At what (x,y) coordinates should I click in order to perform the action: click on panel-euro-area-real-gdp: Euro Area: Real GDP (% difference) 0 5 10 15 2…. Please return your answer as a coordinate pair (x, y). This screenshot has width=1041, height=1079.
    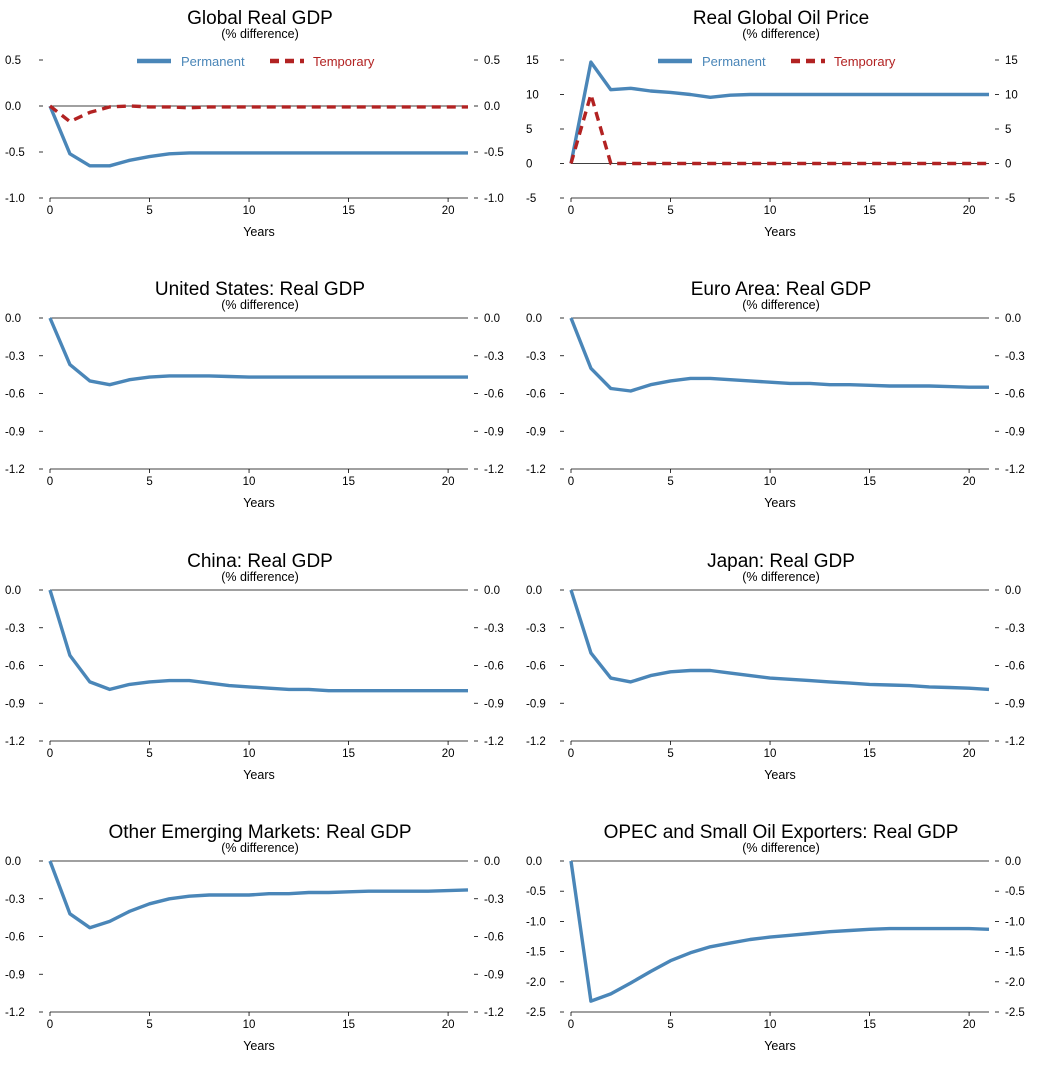
    Looking at the image, I should click on (781, 403).